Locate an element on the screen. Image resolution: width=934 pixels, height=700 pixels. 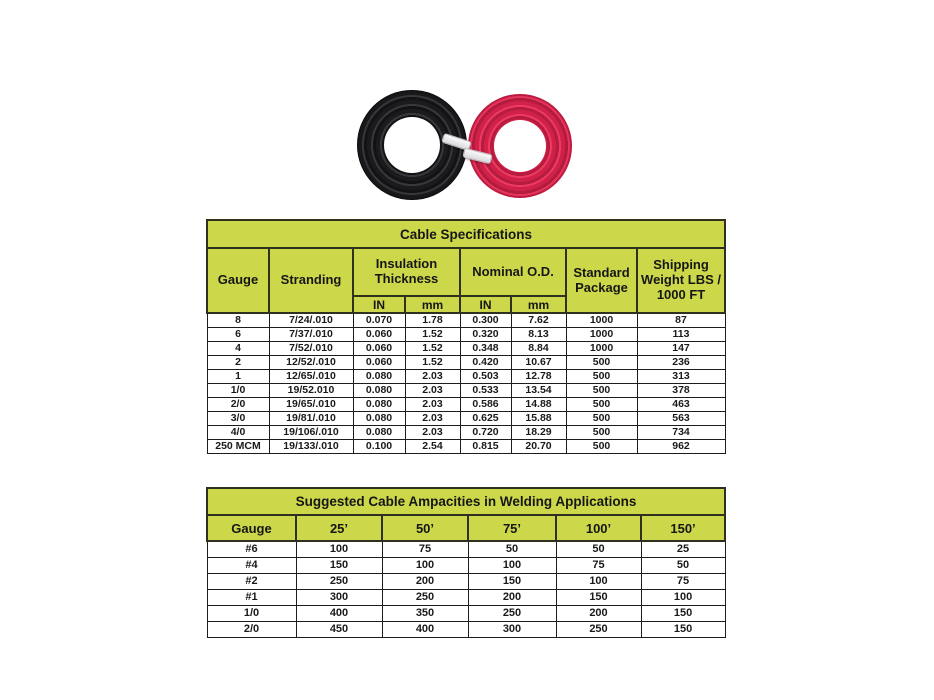
col-header-100ft: 100’ is located at coordinates (598, 528).